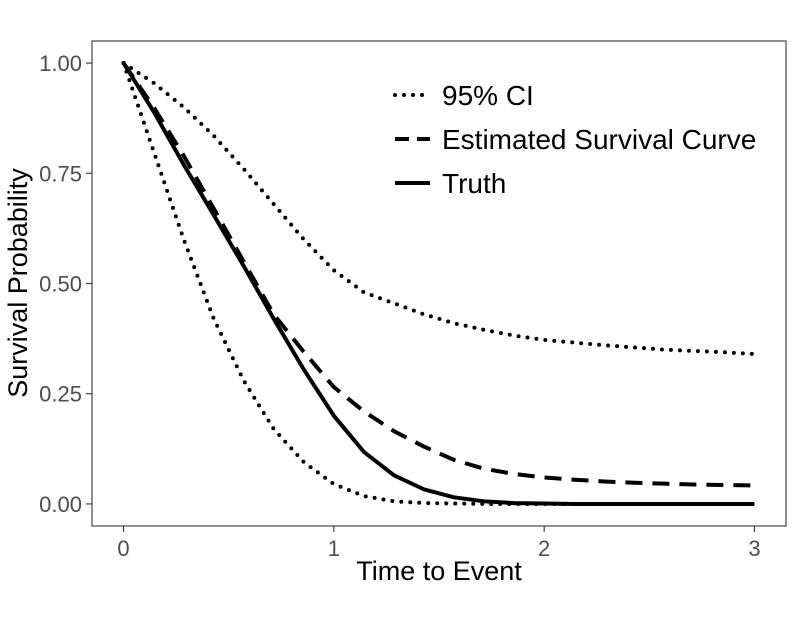 The height and width of the screenshot is (626, 793). I want to click on legend: 95% CI Estimated Survival Curve Truth, so click(574, 139).